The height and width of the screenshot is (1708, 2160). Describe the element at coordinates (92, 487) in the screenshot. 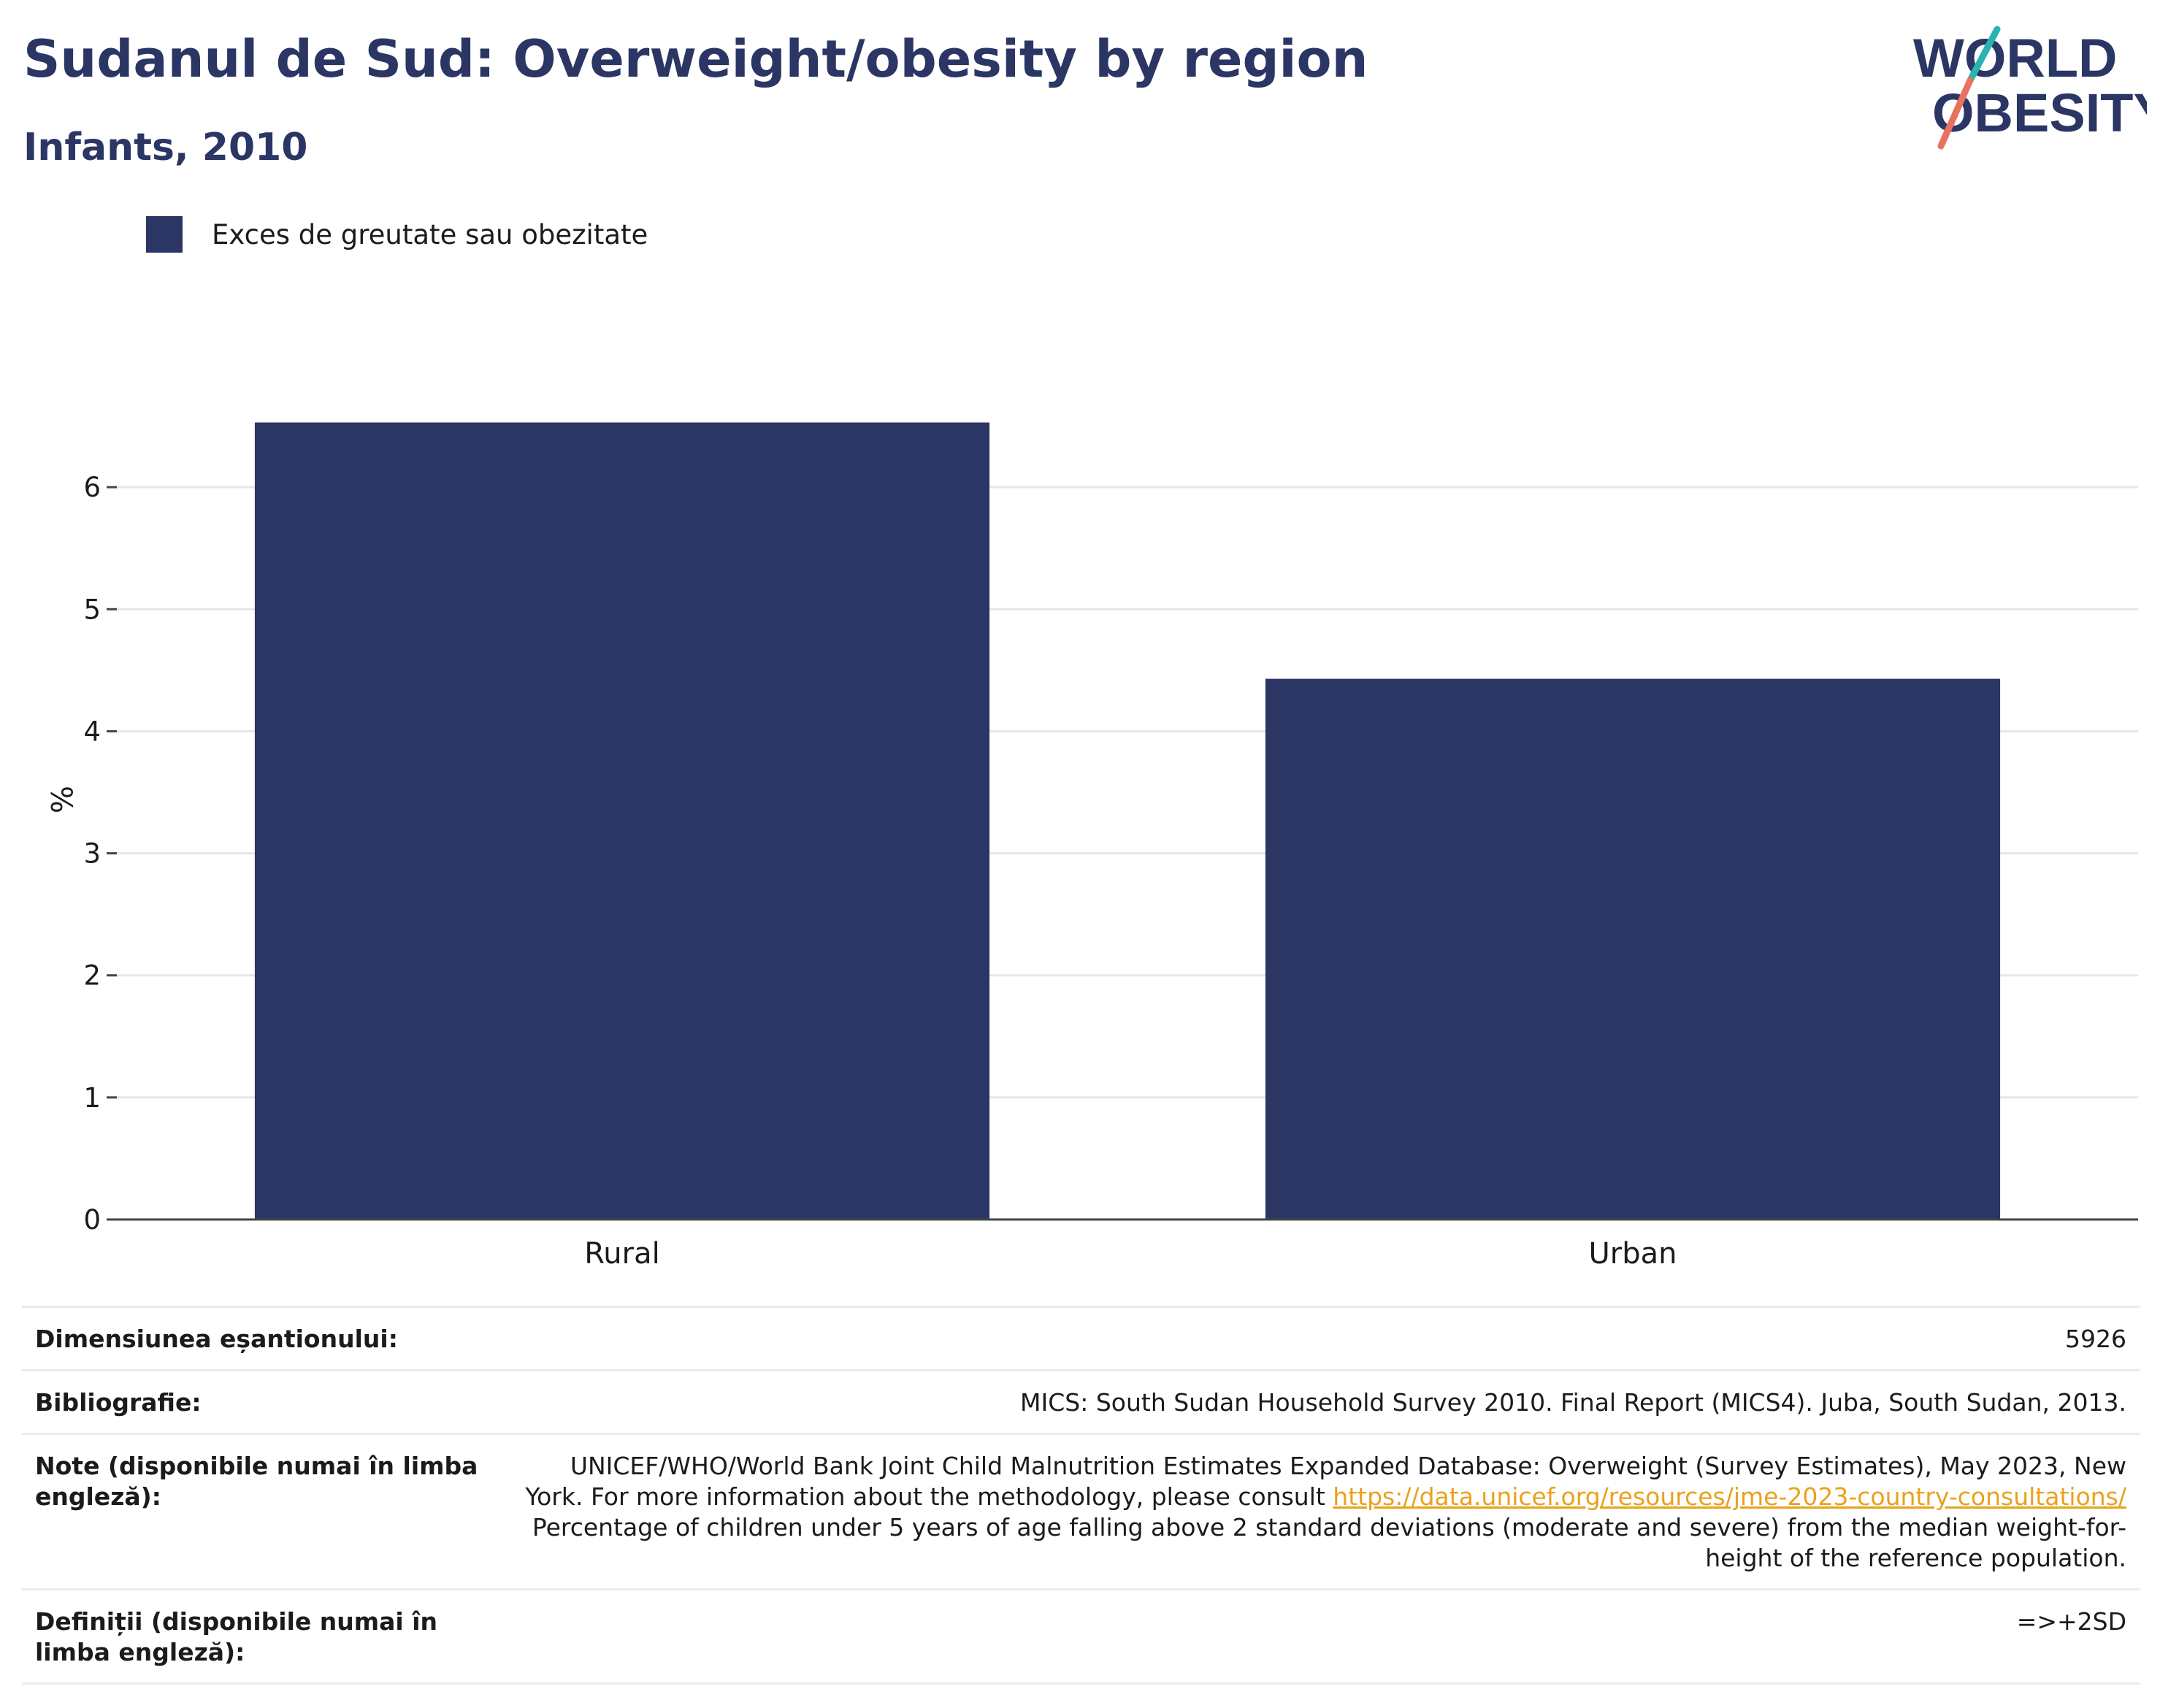

I see `y-tick-label: 6` at that location.